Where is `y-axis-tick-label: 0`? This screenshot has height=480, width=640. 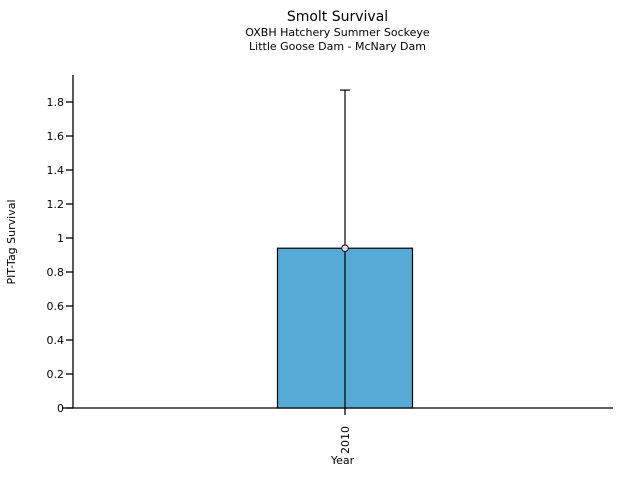 y-axis-tick-label: 0 is located at coordinates (60, 408).